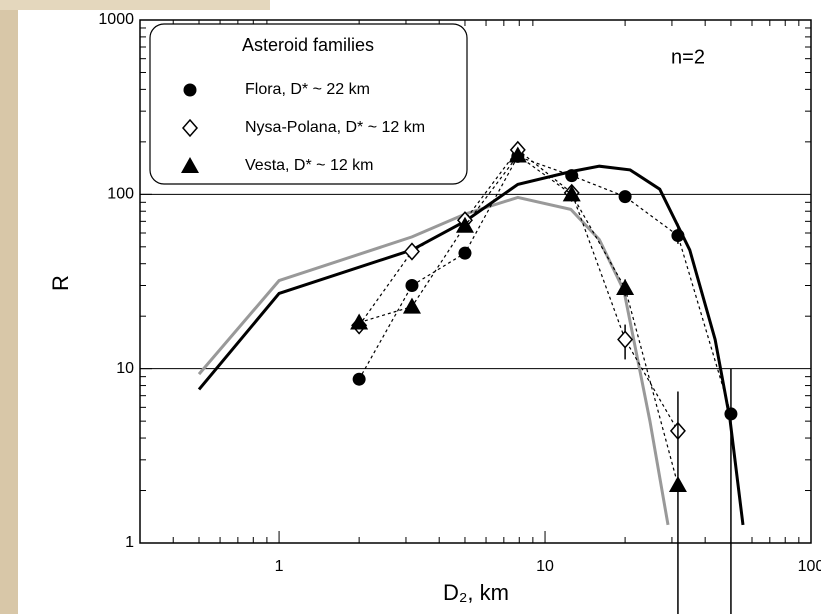  Describe the element at coordinates (125, 368) in the screenshot. I see `y-tick-label: 10` at that location.